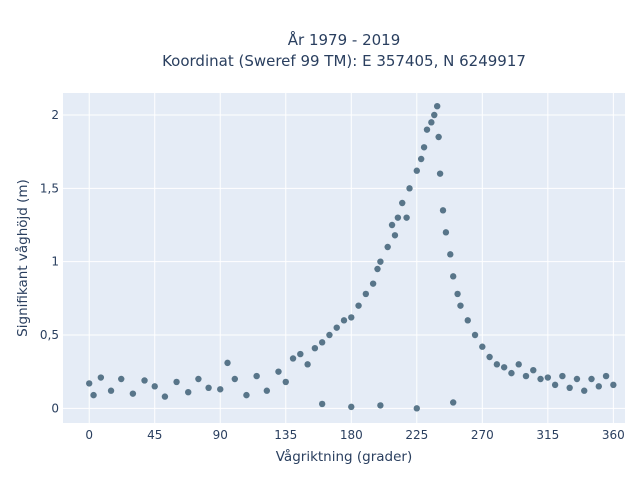 The width and height of the screenshot is (640, 480). What do you see at coordinates (482, 435) in the screenshot?
I see `x-tick-label: 270` at bounding box center [482, 435].